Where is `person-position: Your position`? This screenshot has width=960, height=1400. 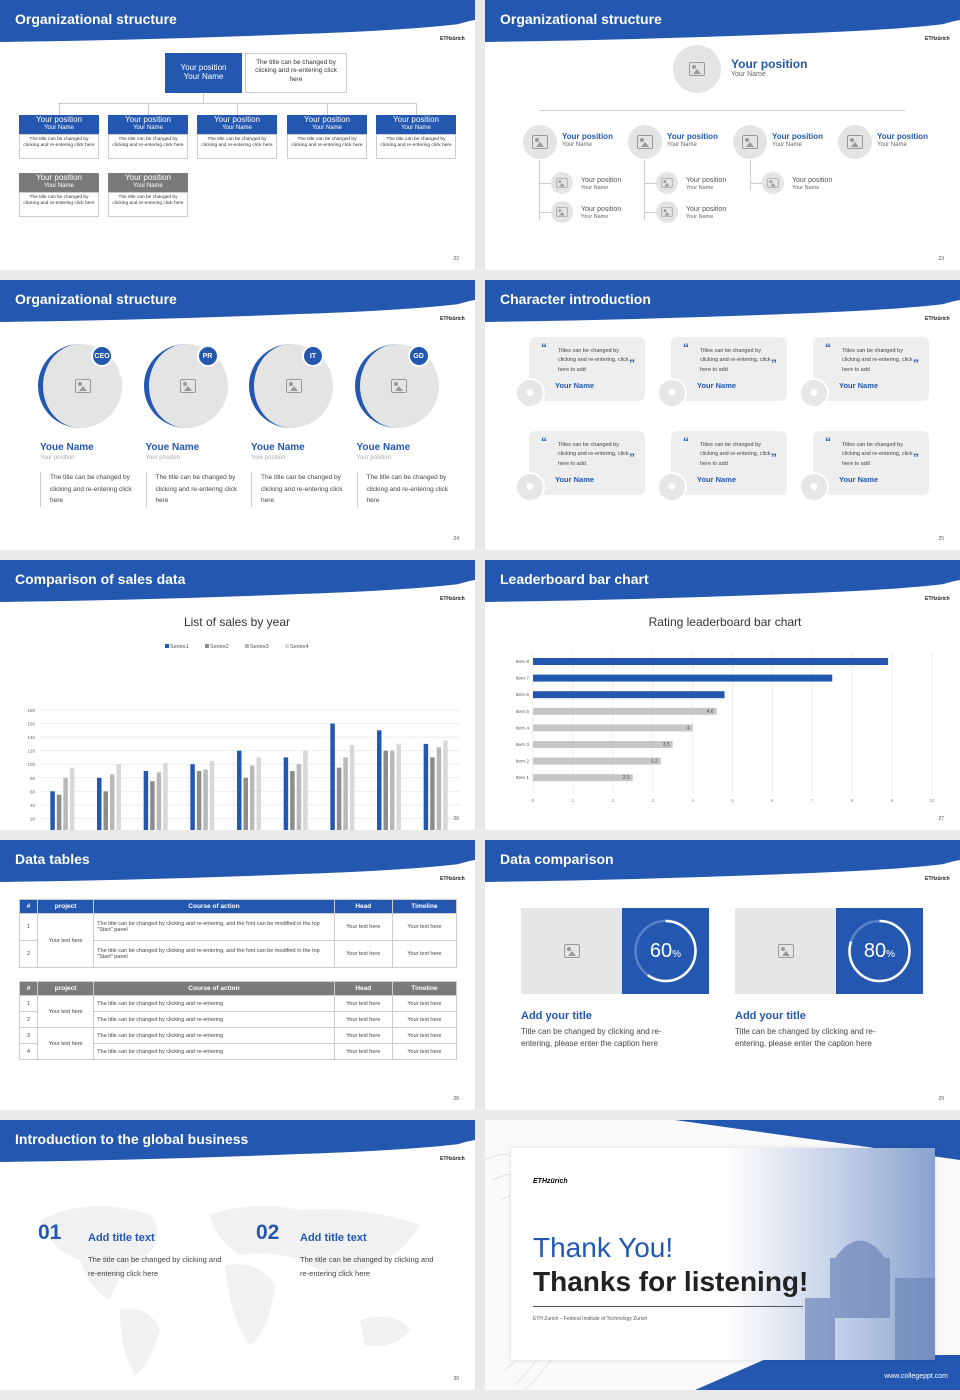
person-position: Your position is located at coordinates (162, 458).